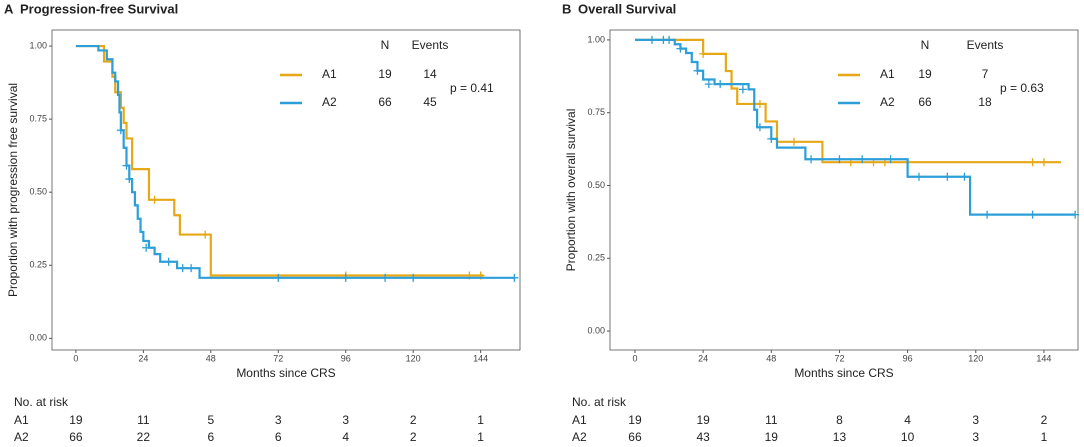 This screenshot has width=1084, height=447. I want to click on risk-row-label: A1, so click(21, 420).